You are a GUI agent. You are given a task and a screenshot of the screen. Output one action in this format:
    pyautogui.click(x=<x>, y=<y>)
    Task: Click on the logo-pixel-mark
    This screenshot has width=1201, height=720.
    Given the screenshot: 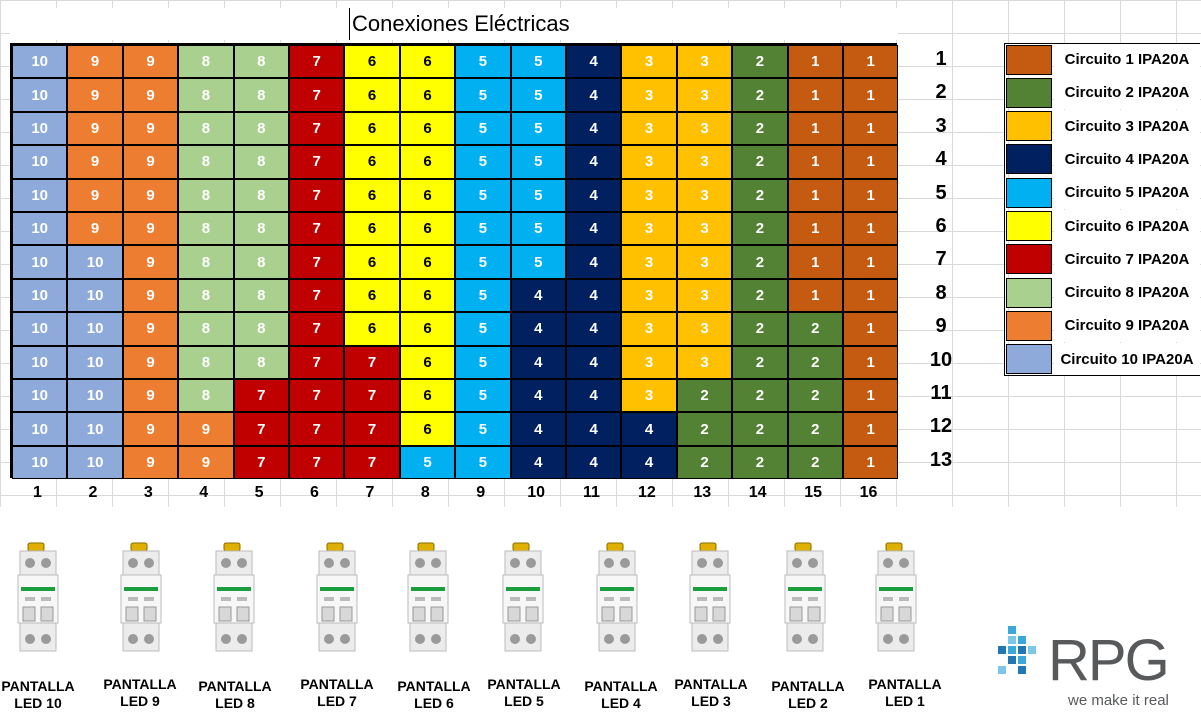 What is the action you would take?
    pyautogui.click(x=1017, y=650)
    